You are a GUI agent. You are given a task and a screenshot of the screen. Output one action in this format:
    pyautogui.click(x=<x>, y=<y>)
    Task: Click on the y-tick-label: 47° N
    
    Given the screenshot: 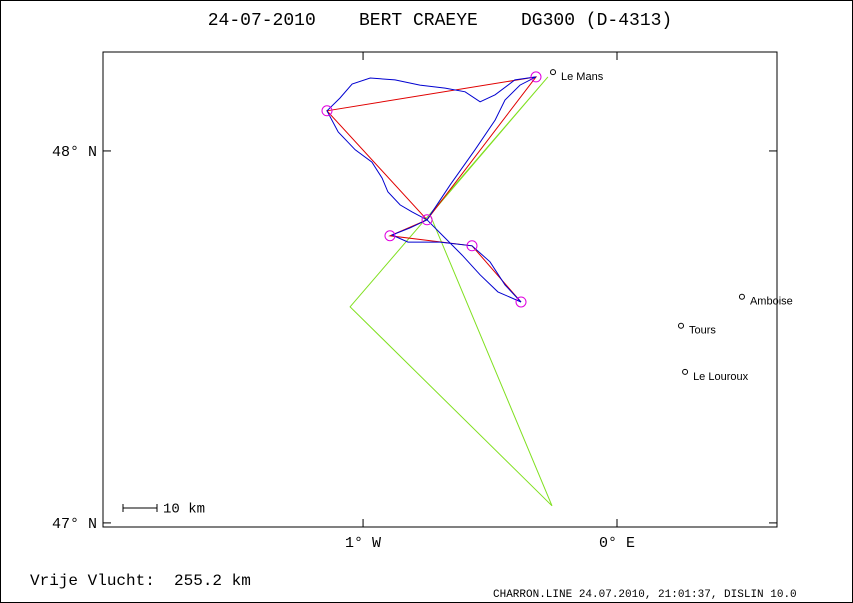 What is the action you would take?
    pyautogui.click(x=74, y=524)
    